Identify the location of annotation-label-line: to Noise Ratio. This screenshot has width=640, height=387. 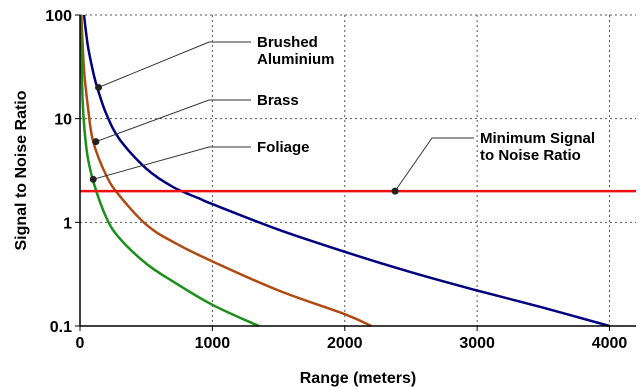
(530, 155).